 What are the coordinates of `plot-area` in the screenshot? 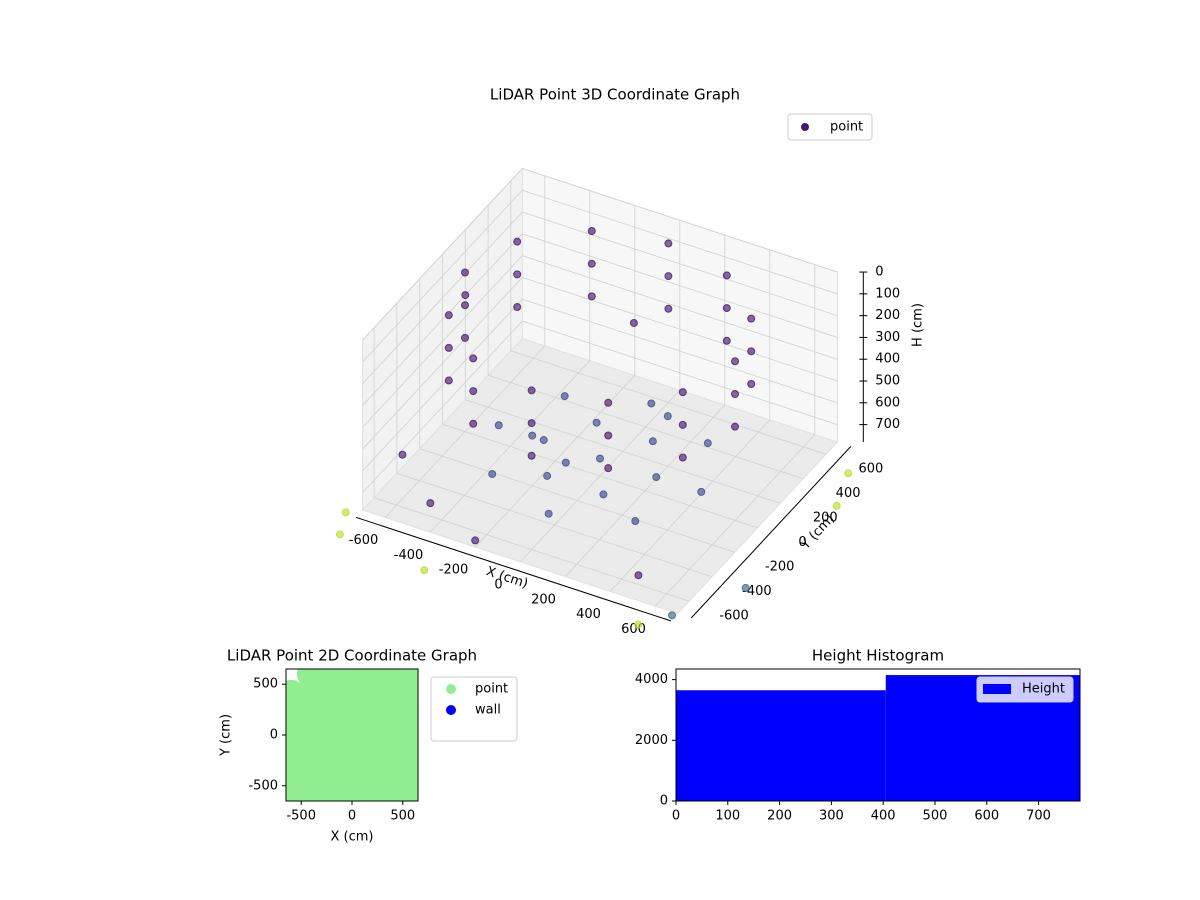 It's located at (352, 735).